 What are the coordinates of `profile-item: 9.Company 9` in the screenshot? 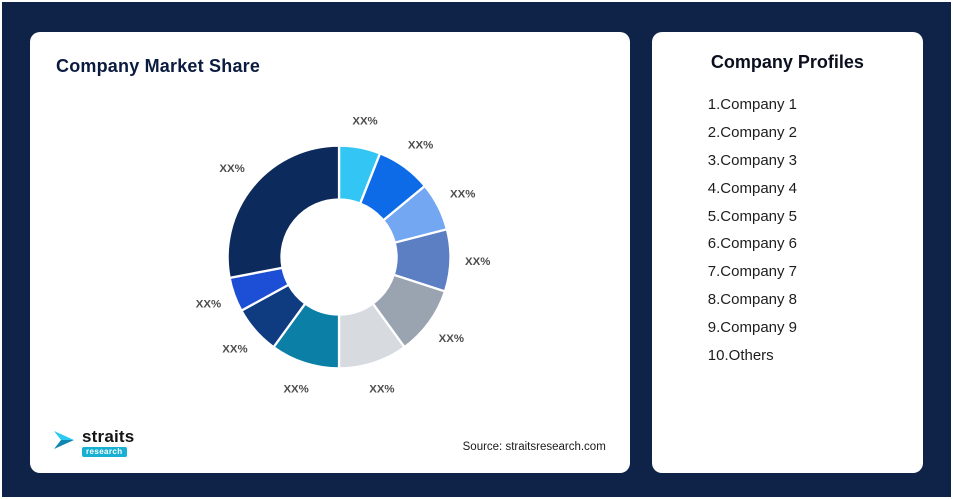 It's located at (752, 328).